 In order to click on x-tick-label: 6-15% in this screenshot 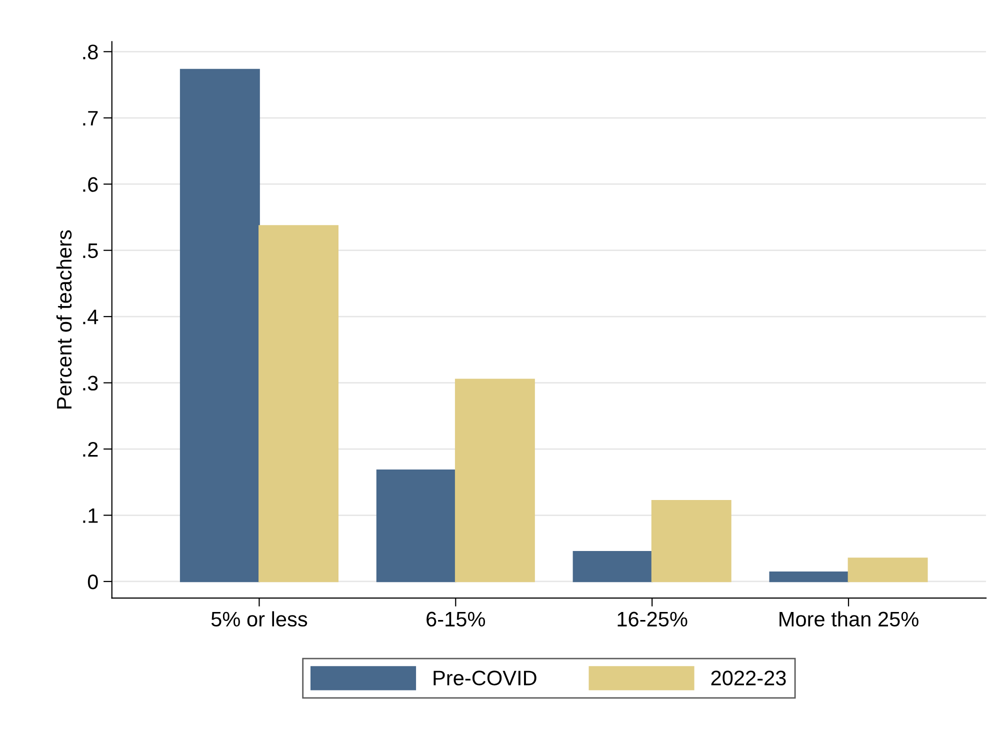, I will do `click(456, 619)`.